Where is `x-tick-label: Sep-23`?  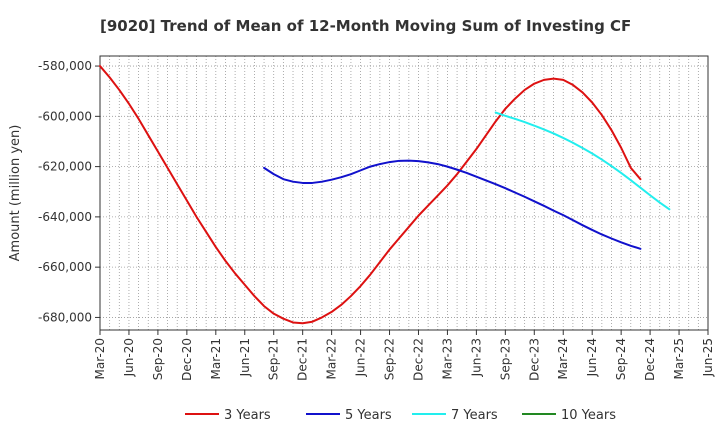
x-tick-label: Sep-23 is located at coordinates (505, 359).